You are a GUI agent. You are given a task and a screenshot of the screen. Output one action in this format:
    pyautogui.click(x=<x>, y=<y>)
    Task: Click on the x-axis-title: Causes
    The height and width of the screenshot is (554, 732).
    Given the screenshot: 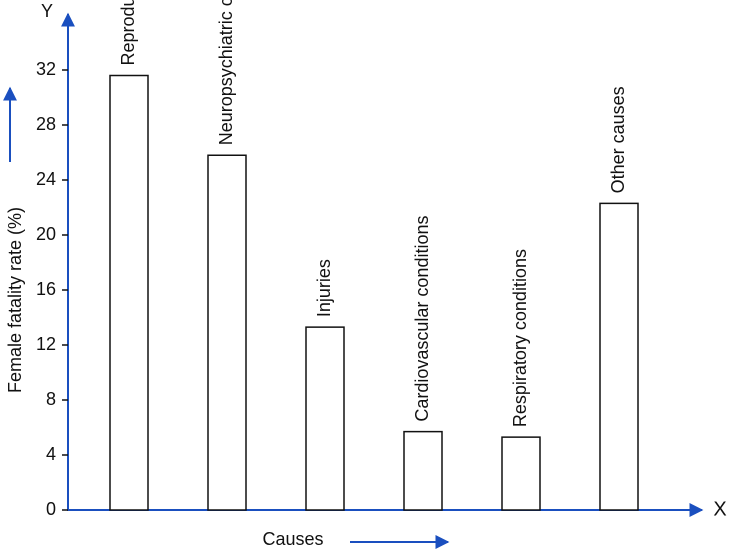 What is the action you would take?
    pyautogui.click(x=292, y=539)
    